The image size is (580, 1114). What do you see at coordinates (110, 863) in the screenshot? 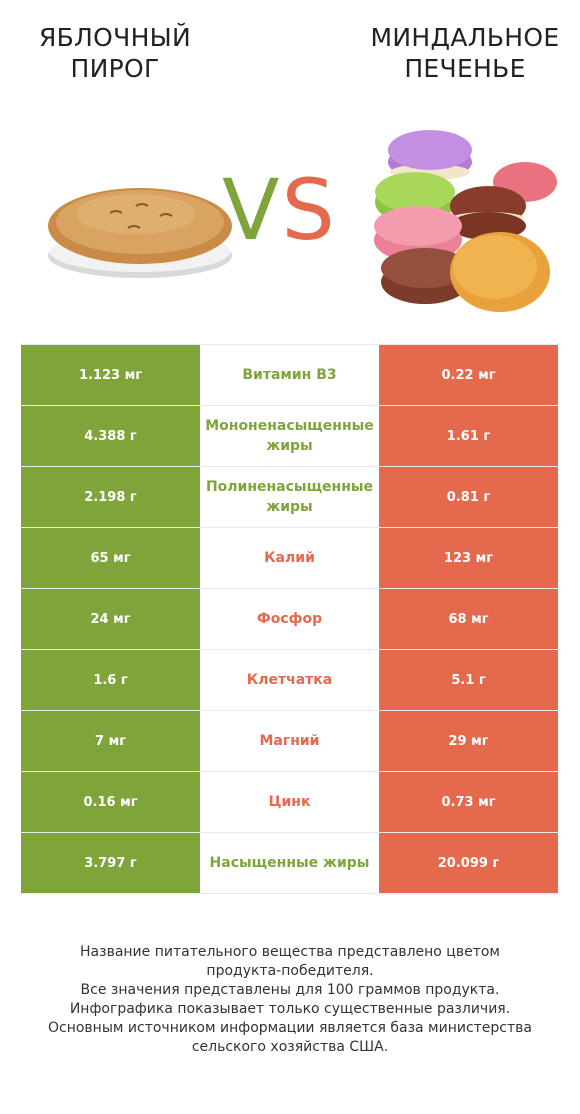
I see `left-value: 3.797 г` at bounding box center [110, 863].